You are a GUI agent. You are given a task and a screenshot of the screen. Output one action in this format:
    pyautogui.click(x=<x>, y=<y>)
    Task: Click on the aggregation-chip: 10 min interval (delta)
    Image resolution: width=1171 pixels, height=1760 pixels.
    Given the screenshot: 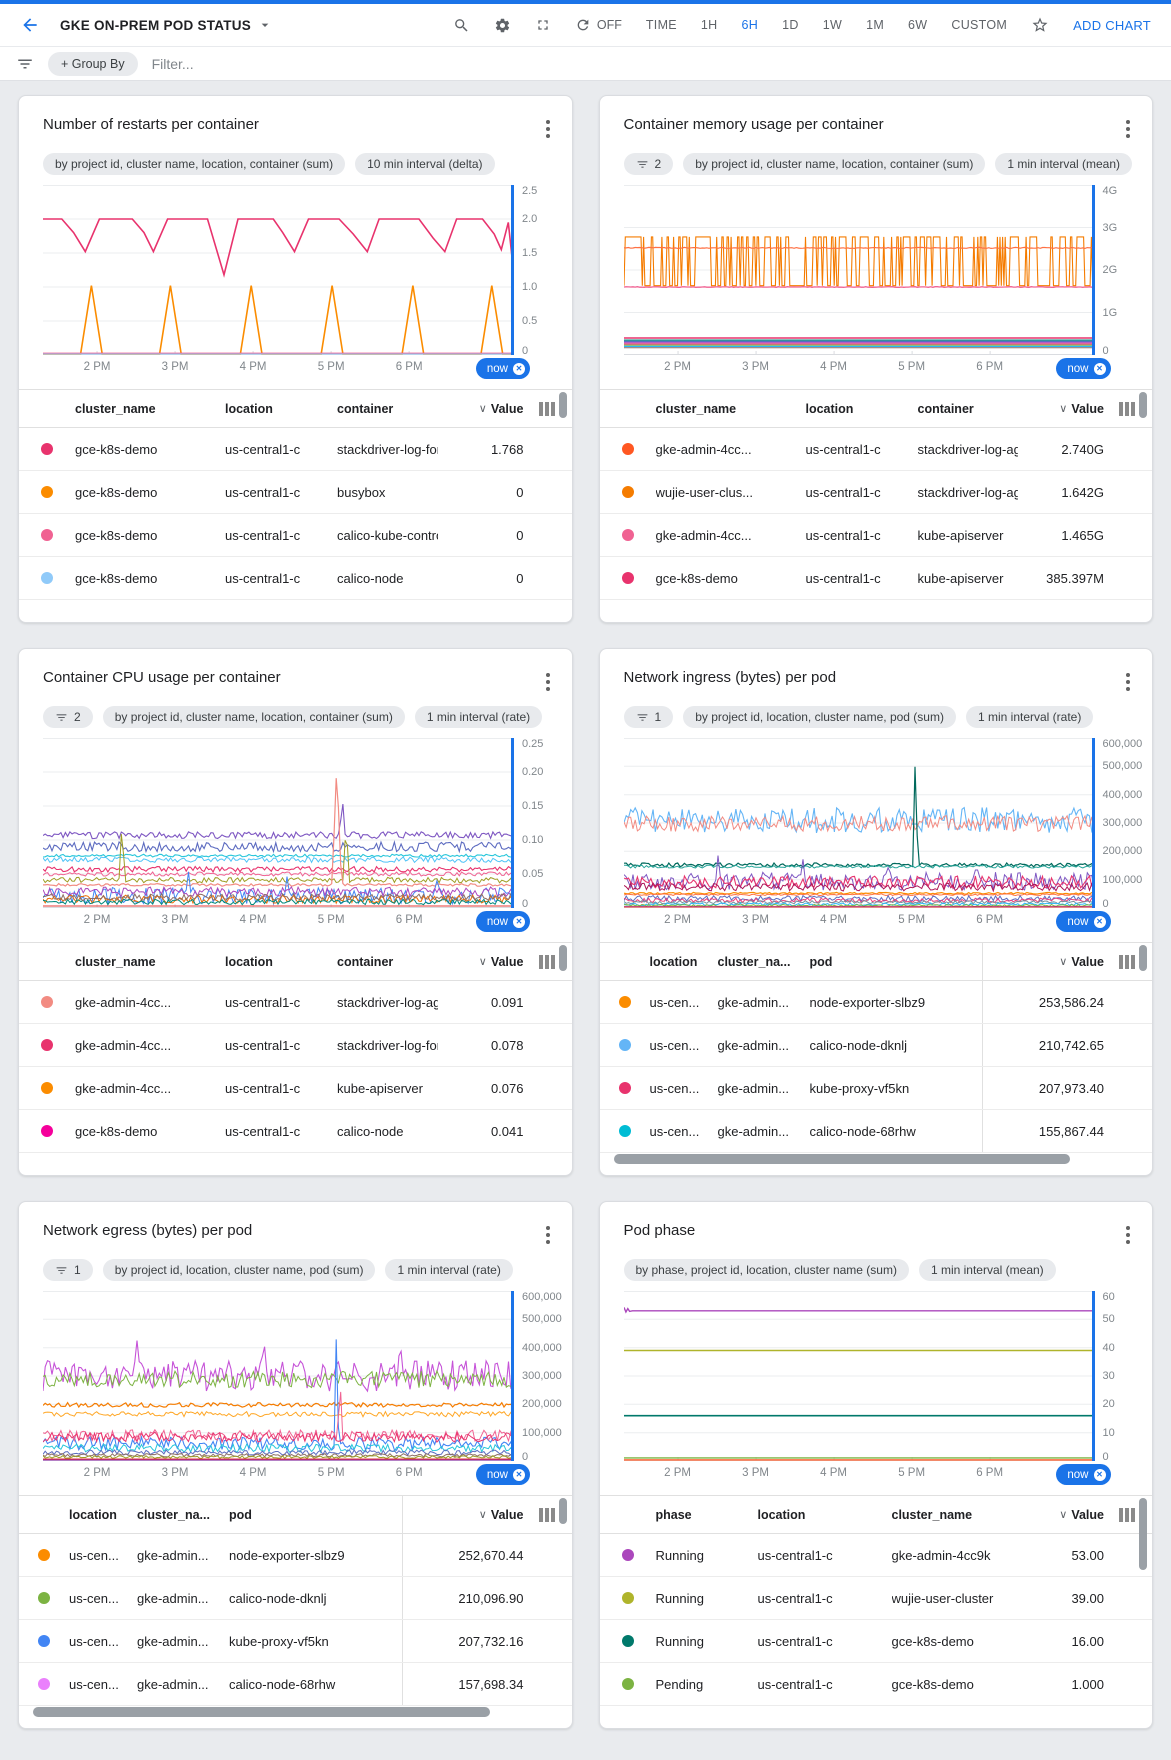 What is the action you would take?
    pyautogui.click(x=425, y=164)
    